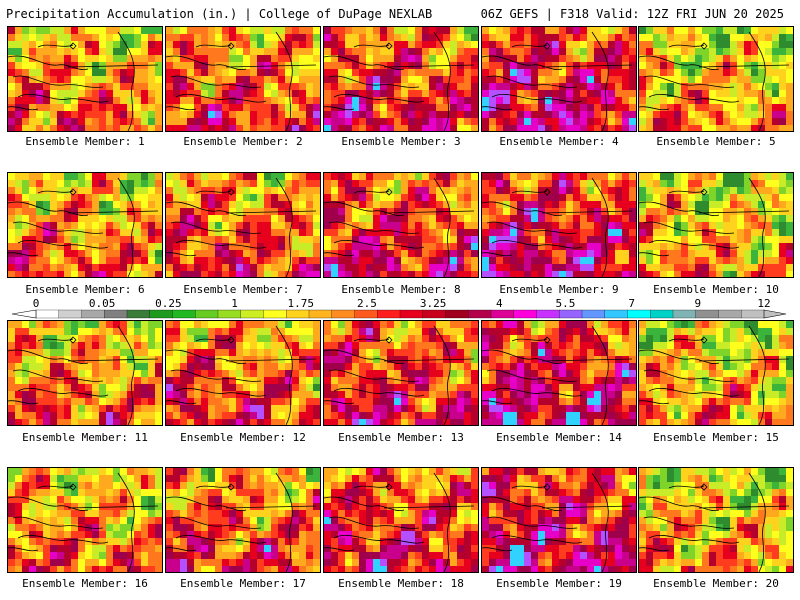 This screenshot has height=600, width=800. I want to click on colorbar-tick-label: 7, so click(631, 303).